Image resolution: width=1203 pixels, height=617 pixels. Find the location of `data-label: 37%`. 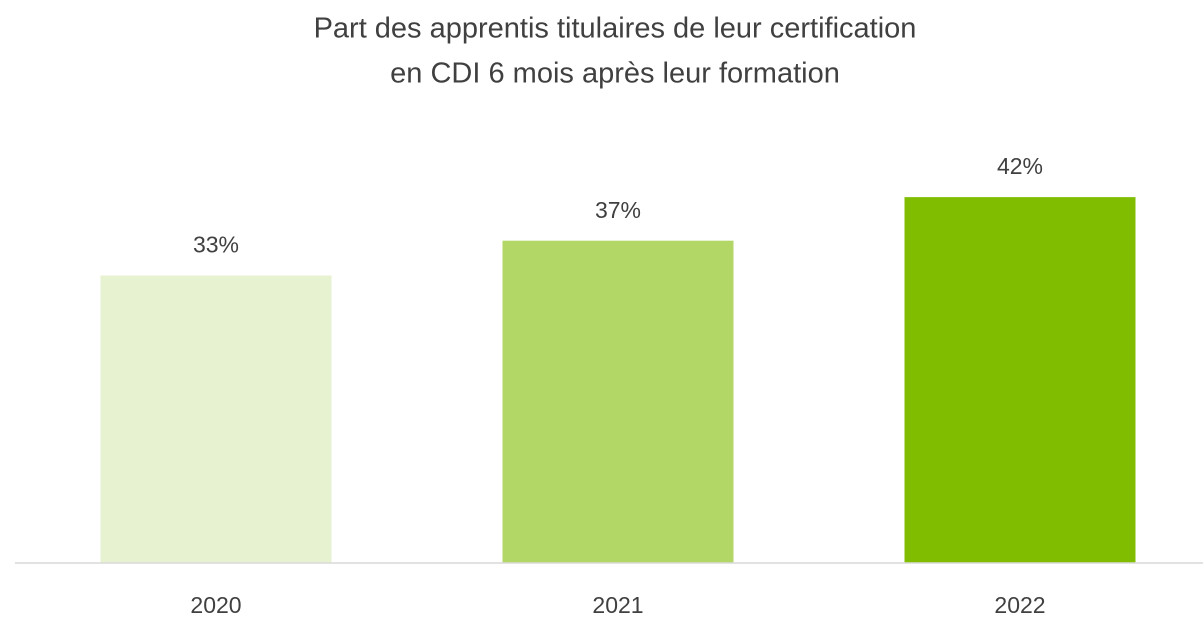

data-label: 37% is located at coordinates (618, 210).